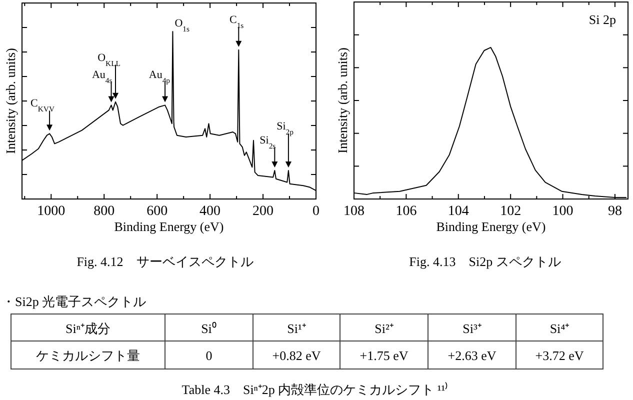 The height and width of the screenshot is (400, 633). What do you see at coordinates (384, 355) in the screenshot?
I see `text: +1.75 eV` at bounding box center [384, 355].